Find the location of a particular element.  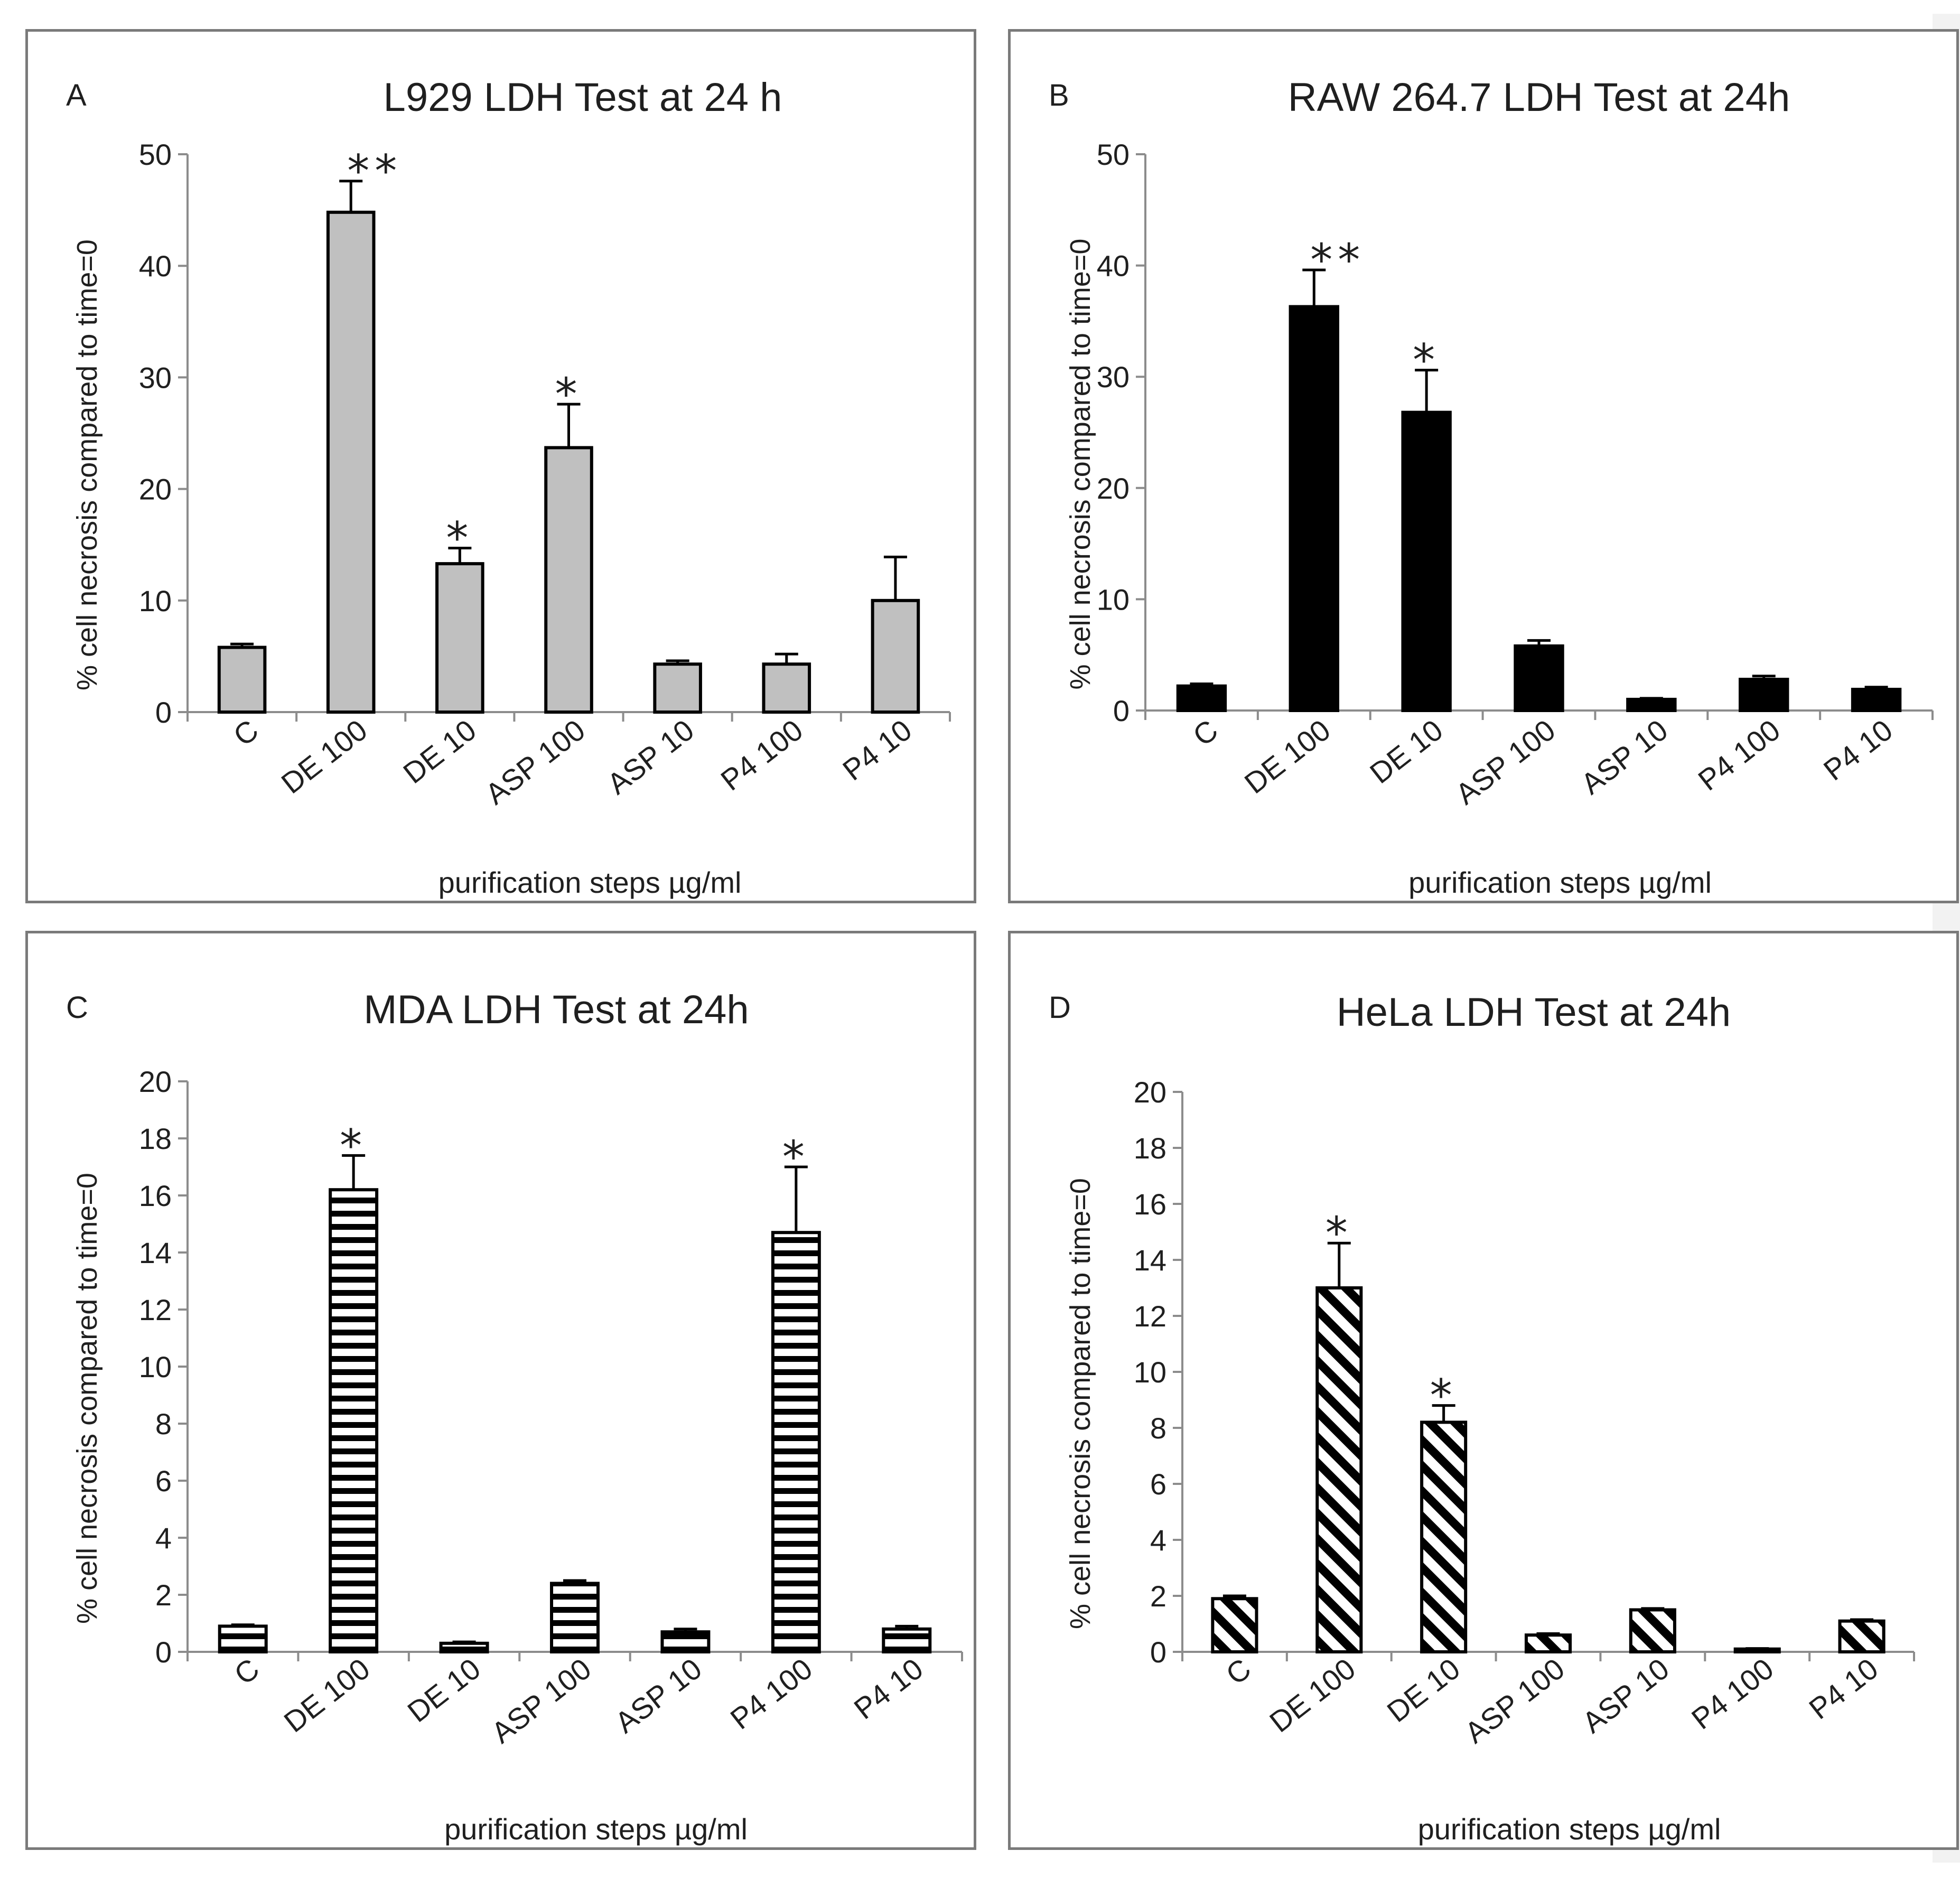

y-tick-label: 4 is located at coordinates (1158, 1540).